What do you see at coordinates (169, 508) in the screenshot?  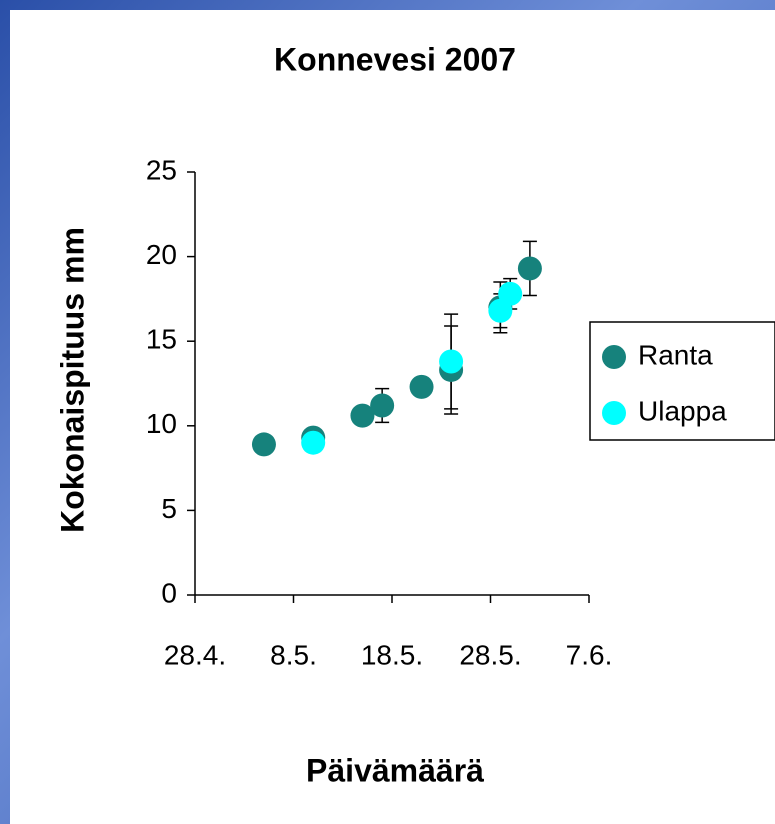 I see `y-tick-label: 5` at bounding box center [169, 508].